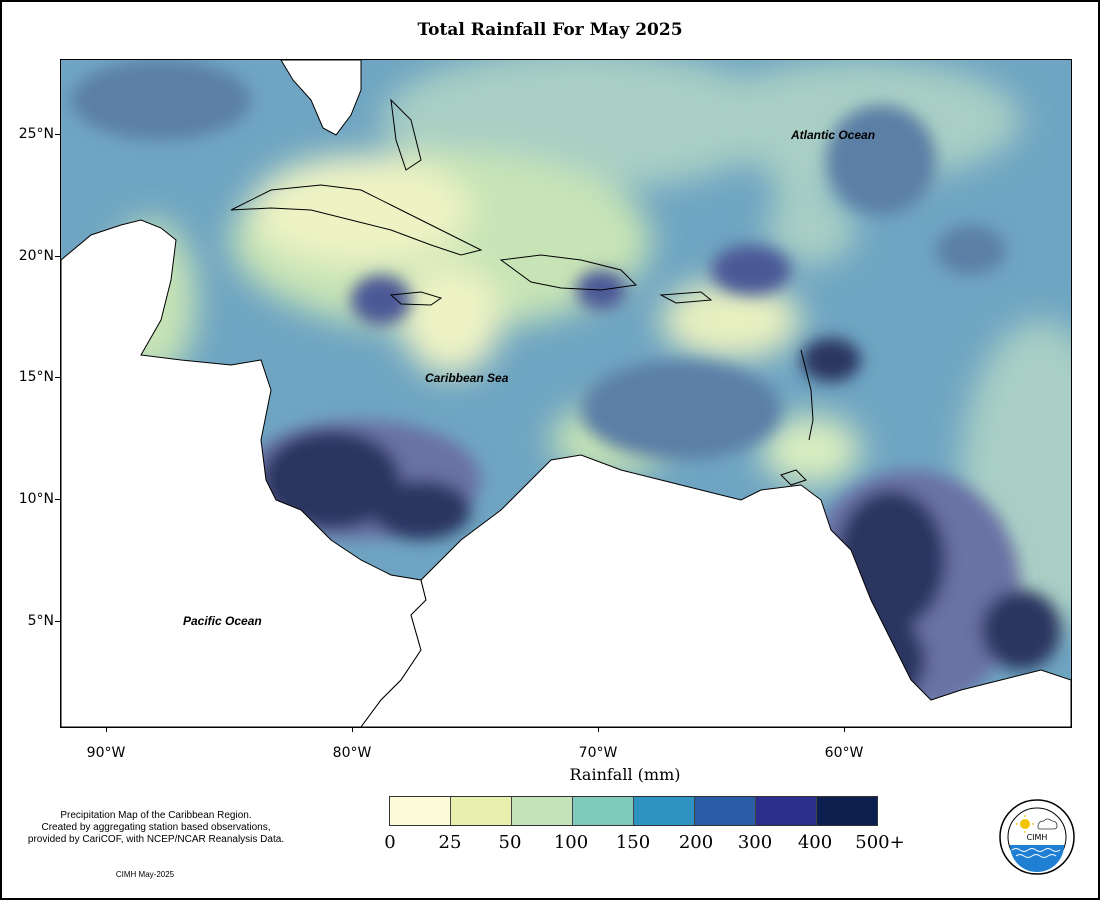  Describe the element at coordinates (844, 753) in the screenshot. I see `lon-tick-label: 60°W` at that location.